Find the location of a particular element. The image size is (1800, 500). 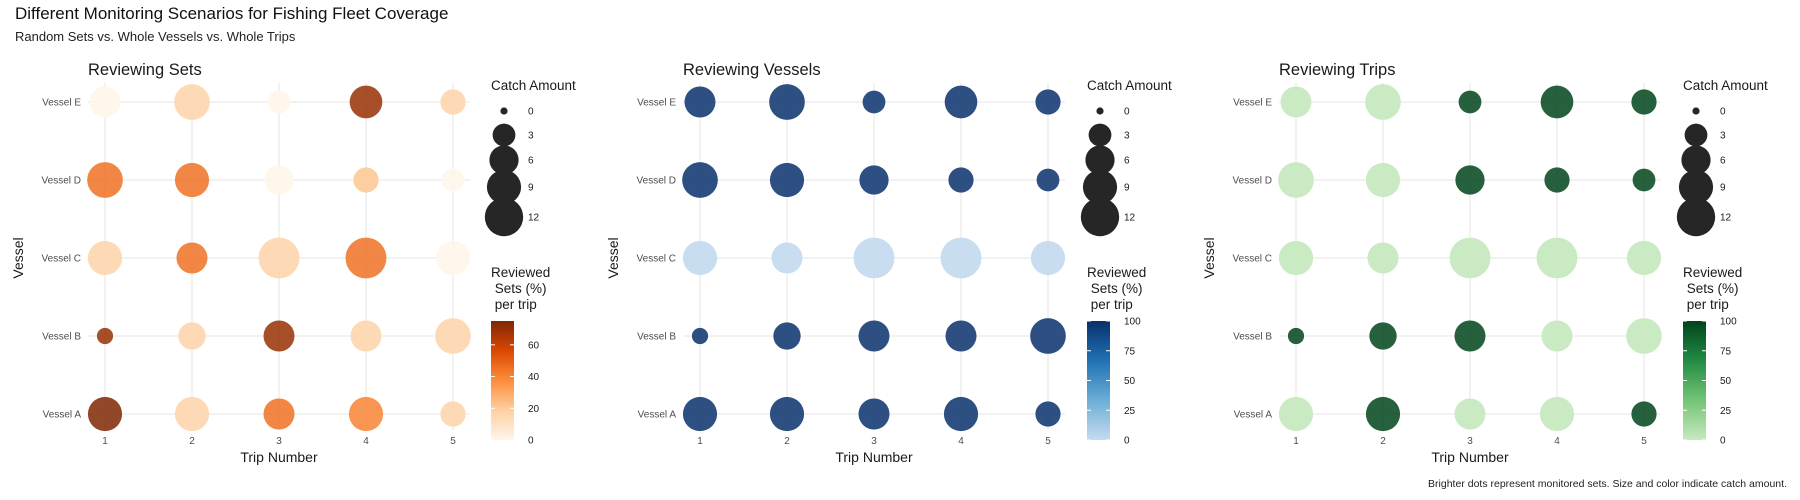

size-legend-label: 6 is located at coordinates (1127, 161).